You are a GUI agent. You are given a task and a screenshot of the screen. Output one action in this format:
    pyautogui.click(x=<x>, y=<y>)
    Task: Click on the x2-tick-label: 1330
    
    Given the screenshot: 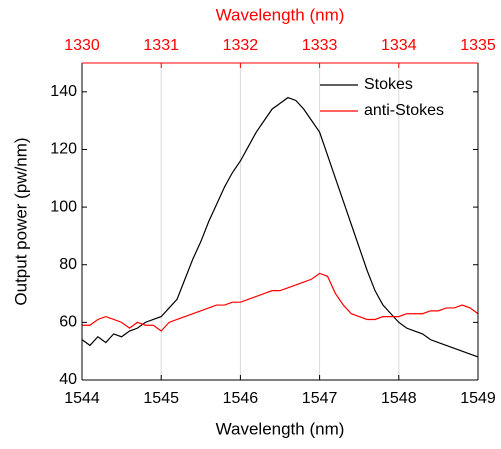 What is the action you would take?
    pyautogui.click(x=82, y=45)
    